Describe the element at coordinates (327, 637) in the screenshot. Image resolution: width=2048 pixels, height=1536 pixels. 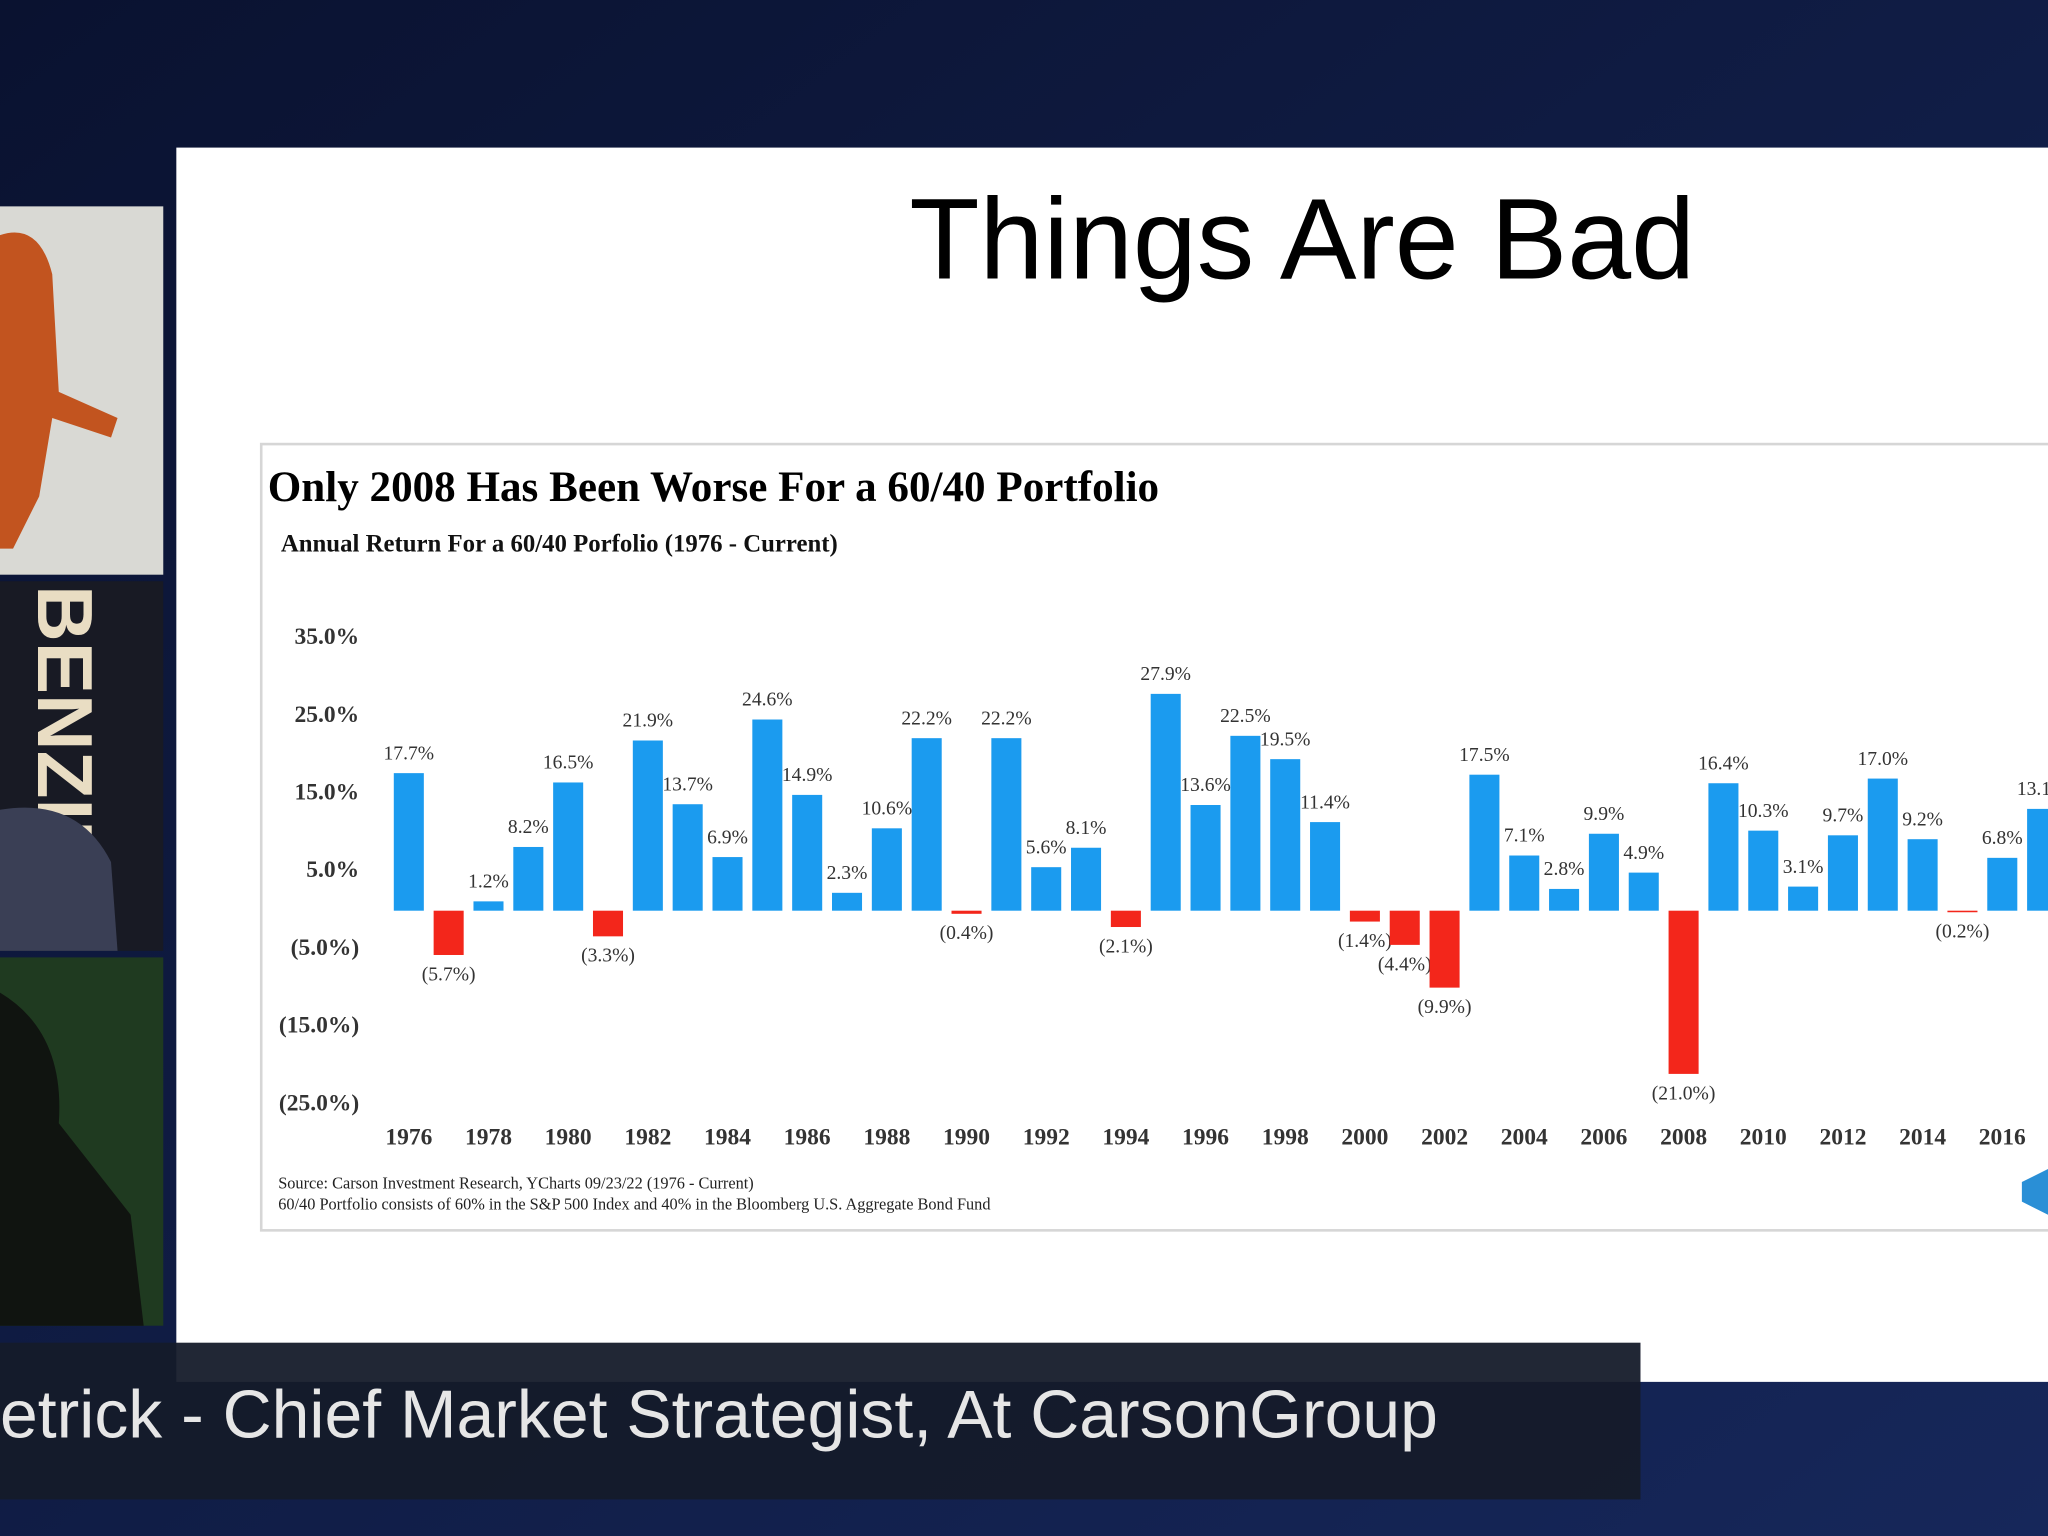
I see `y-tick-label: 35.0%` at that location.